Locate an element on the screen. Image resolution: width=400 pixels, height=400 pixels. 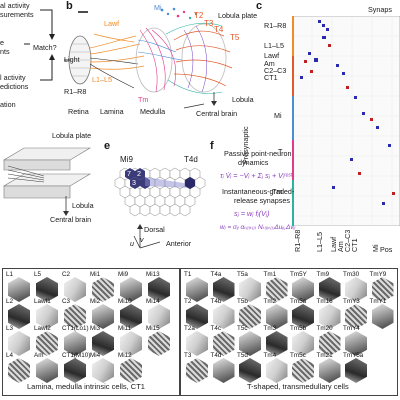
cell-type-label: Tm16 is located at coordinates (324, 301).